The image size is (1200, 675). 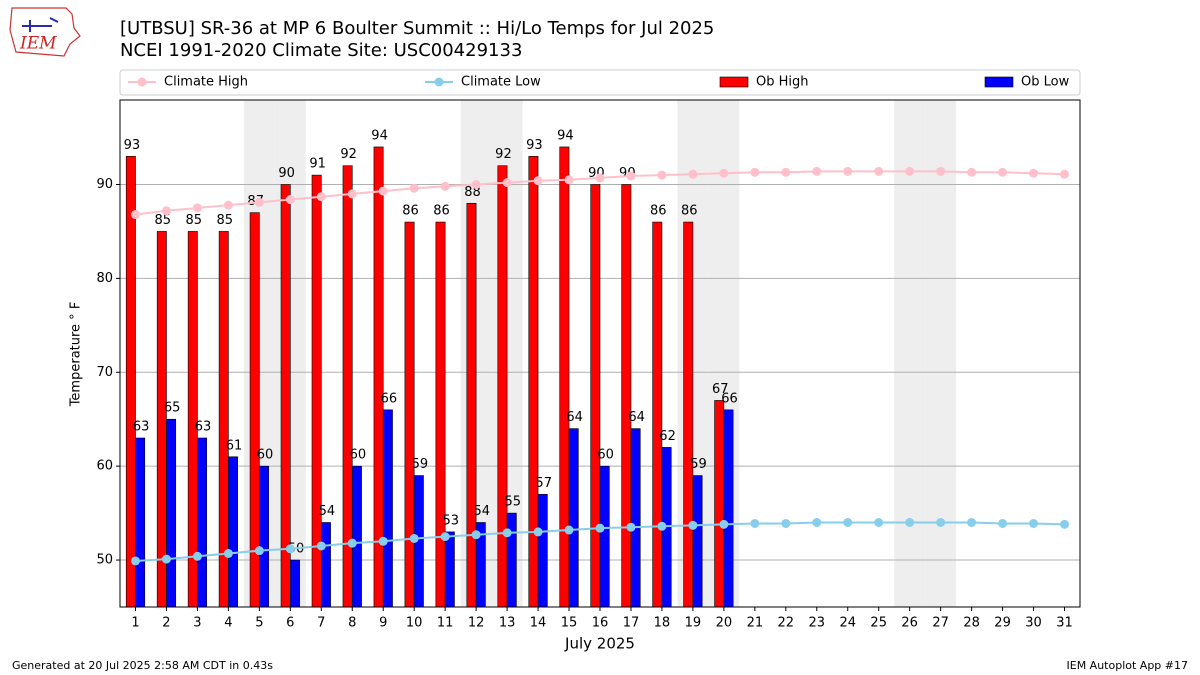 What do you see at coordinates (172, 408) in the screenshot?
I see `bar-value-label: 65` at bounding box center [172, 408].